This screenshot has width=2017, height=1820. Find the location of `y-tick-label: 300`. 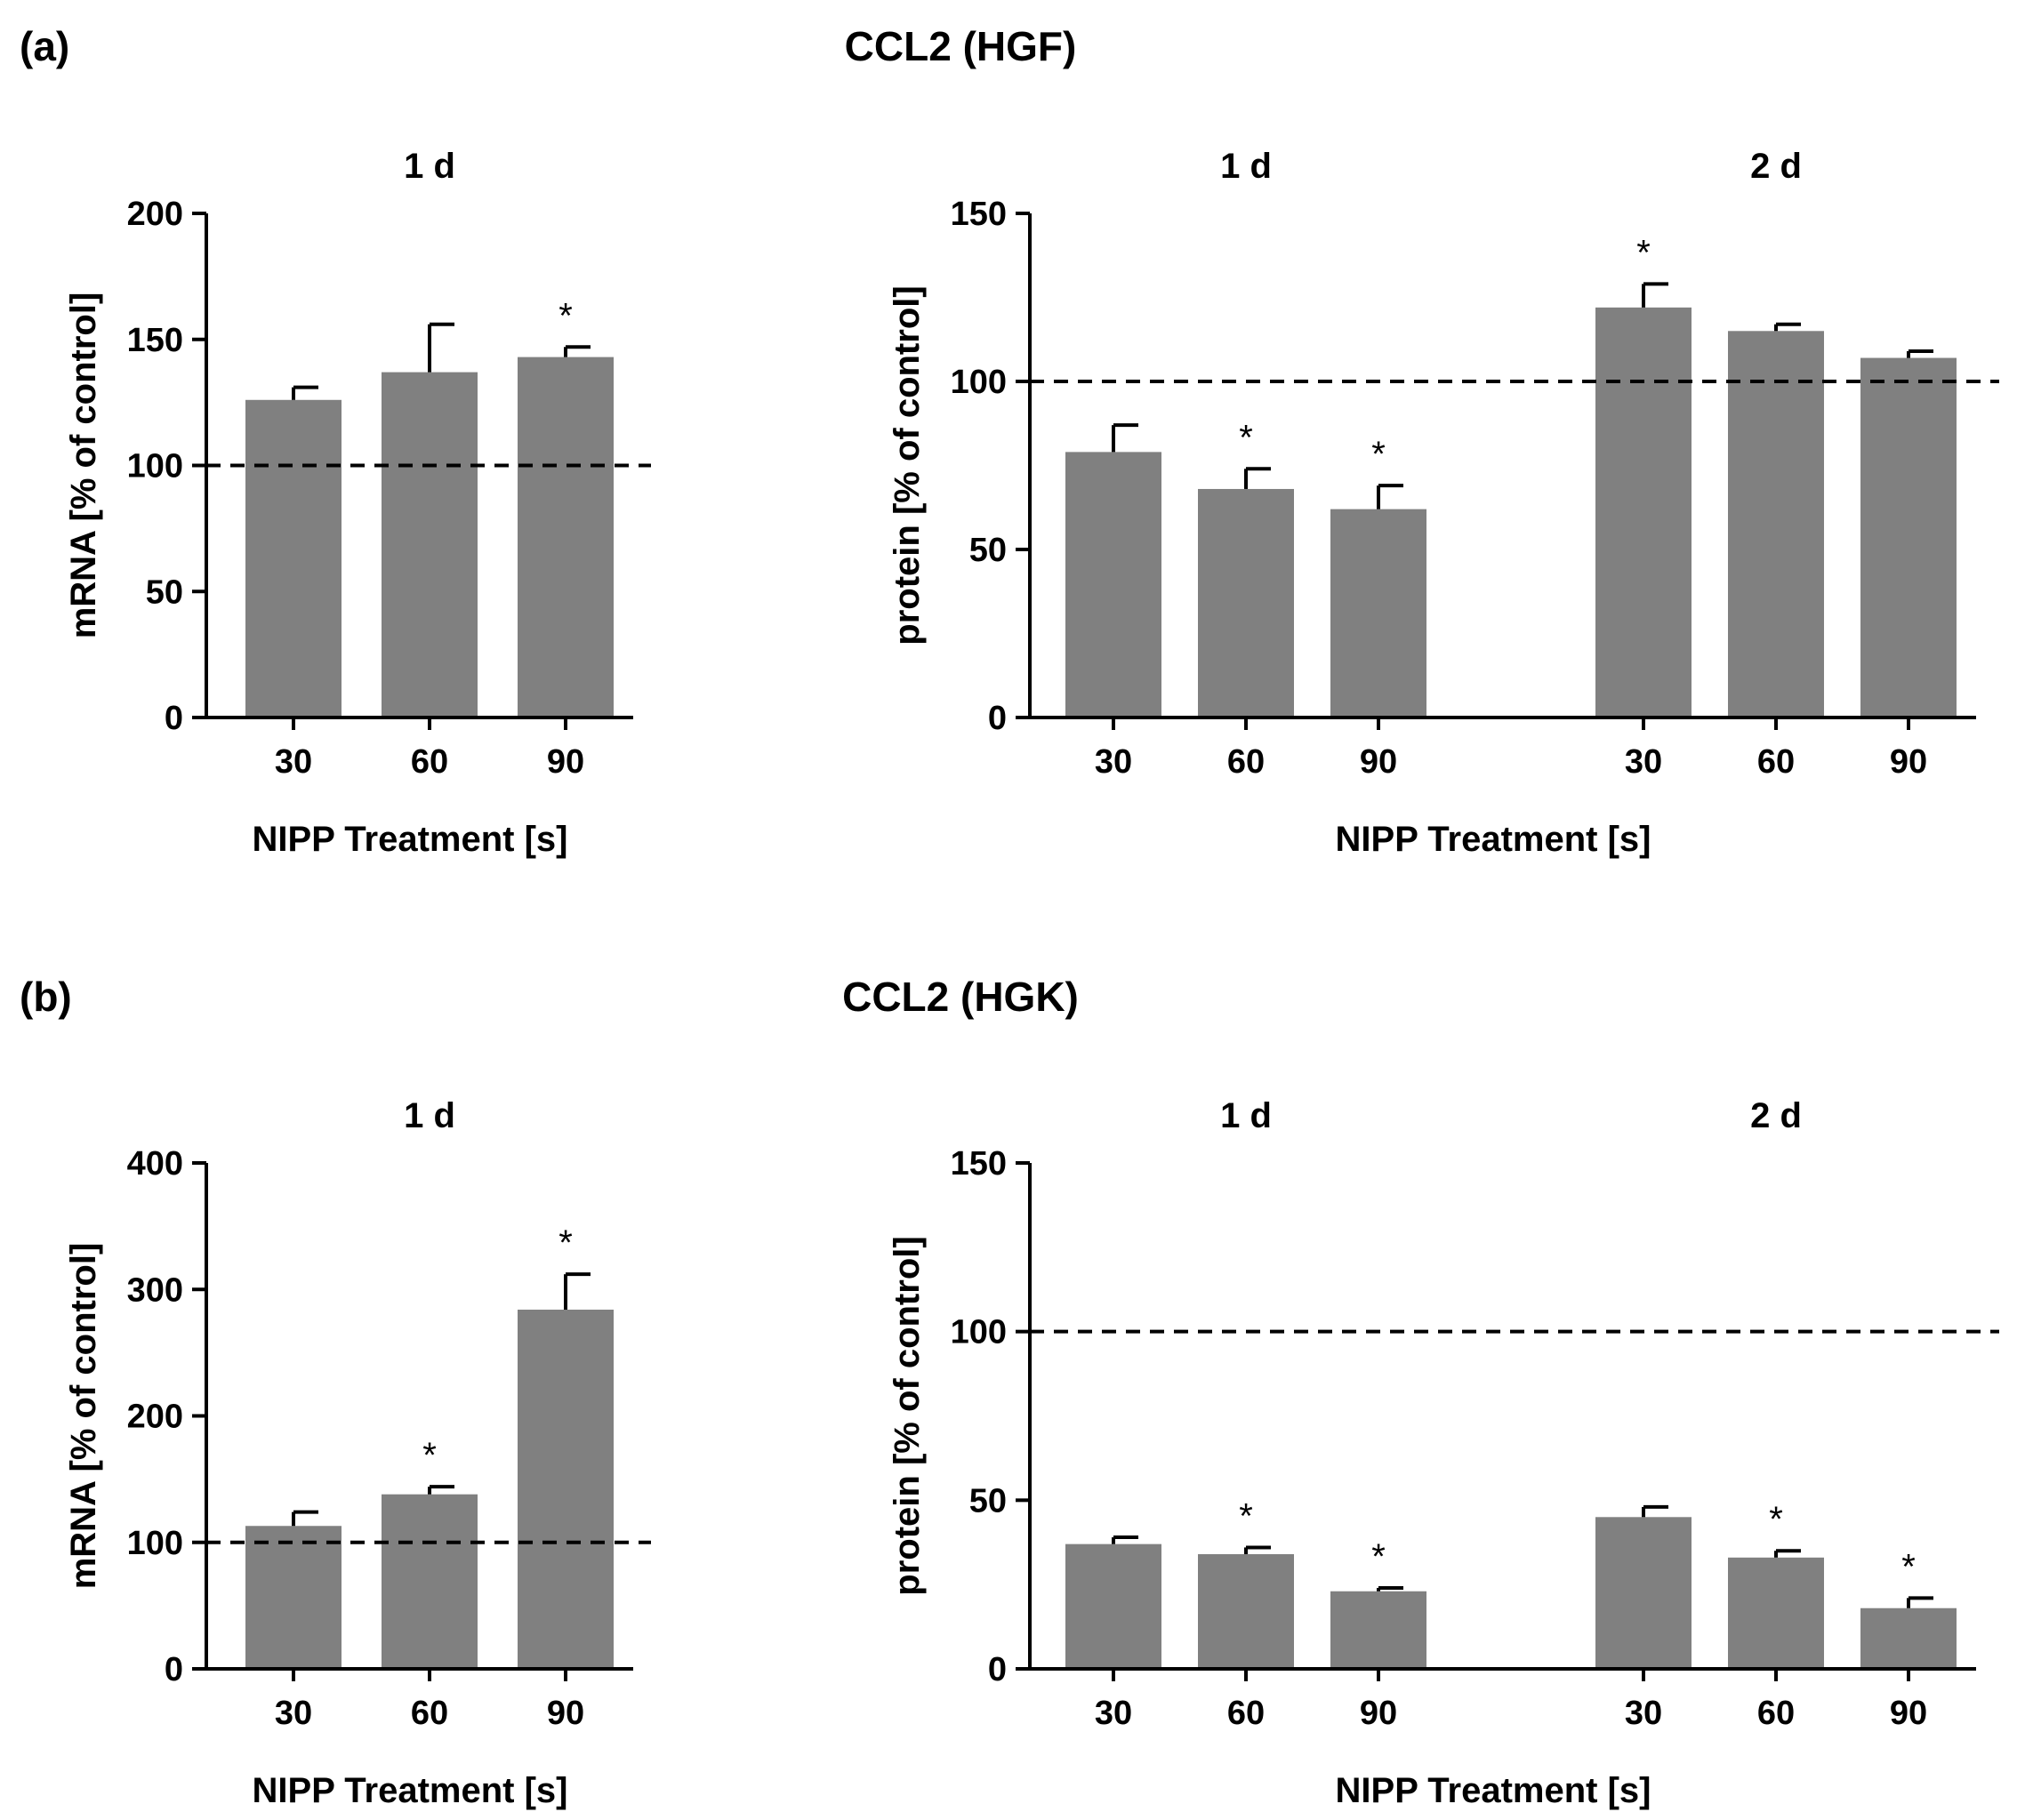

y-tick-label: 300 is located at coordinates (155, 1290).